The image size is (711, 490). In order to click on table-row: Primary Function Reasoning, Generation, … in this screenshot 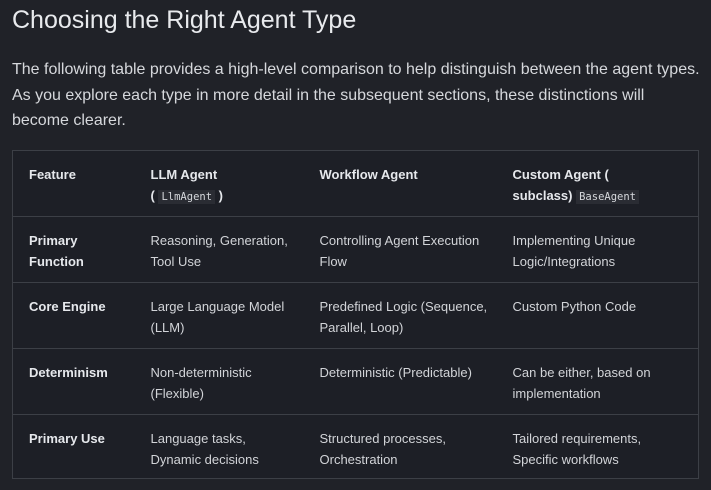, I will do `click(355, 250)`.